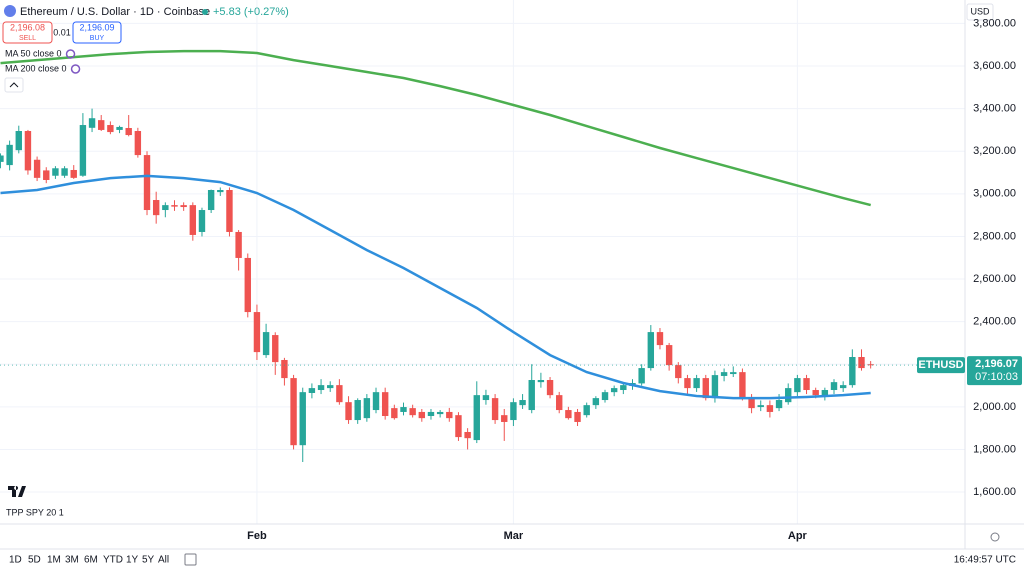 The image size is (1024, 569). Describe the element at coordinates (994, 23) in the screenshot. I see `y-tick-label: 3,800.00` at that location.